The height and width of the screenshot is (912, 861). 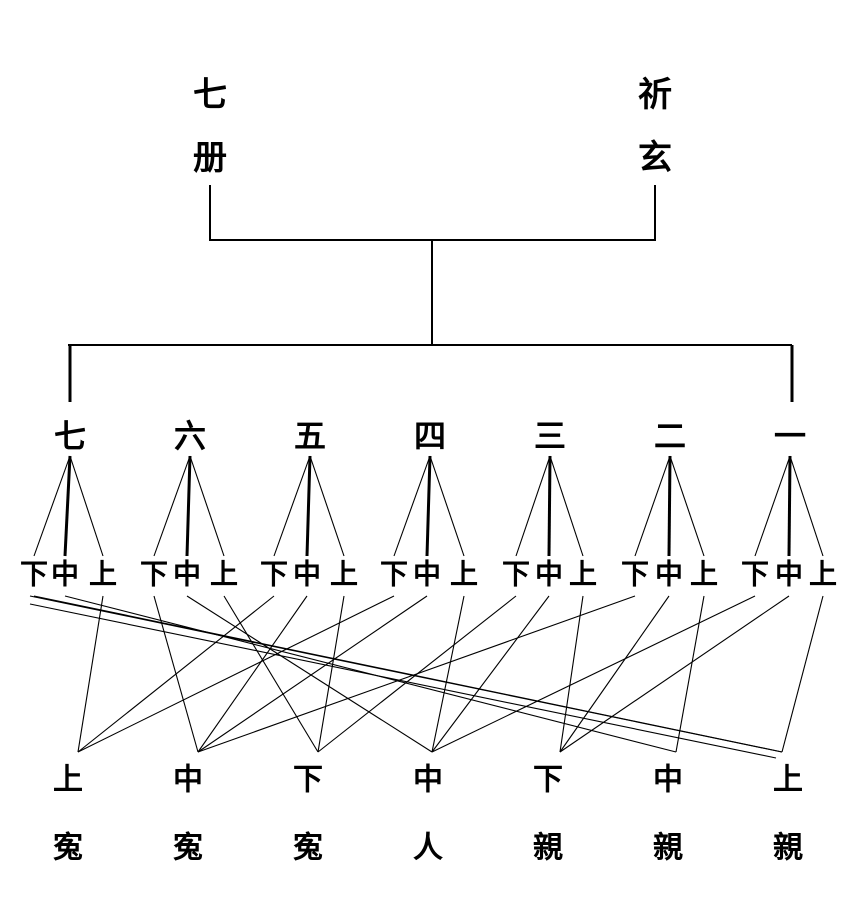 What do you see at coordinates (788, 780) in the screenshot?
I see `bottom-7-rank: 上` at bounding box center [788, 780].